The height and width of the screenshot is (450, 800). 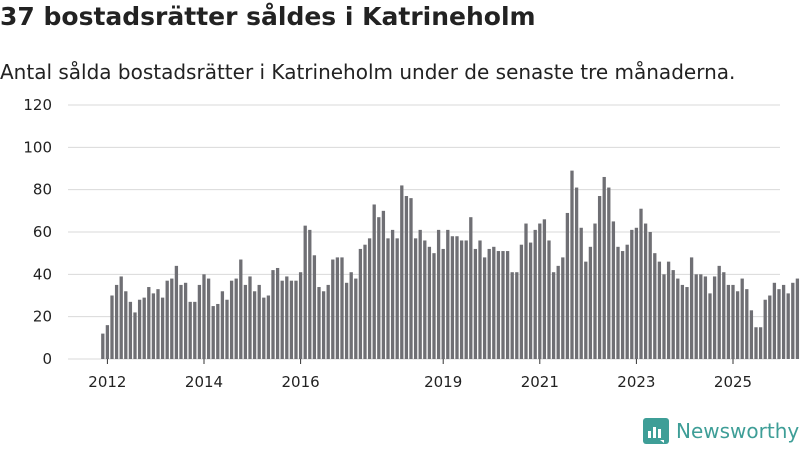 I want to click on x-tick-label: 2019, so click(x=443, y=382).